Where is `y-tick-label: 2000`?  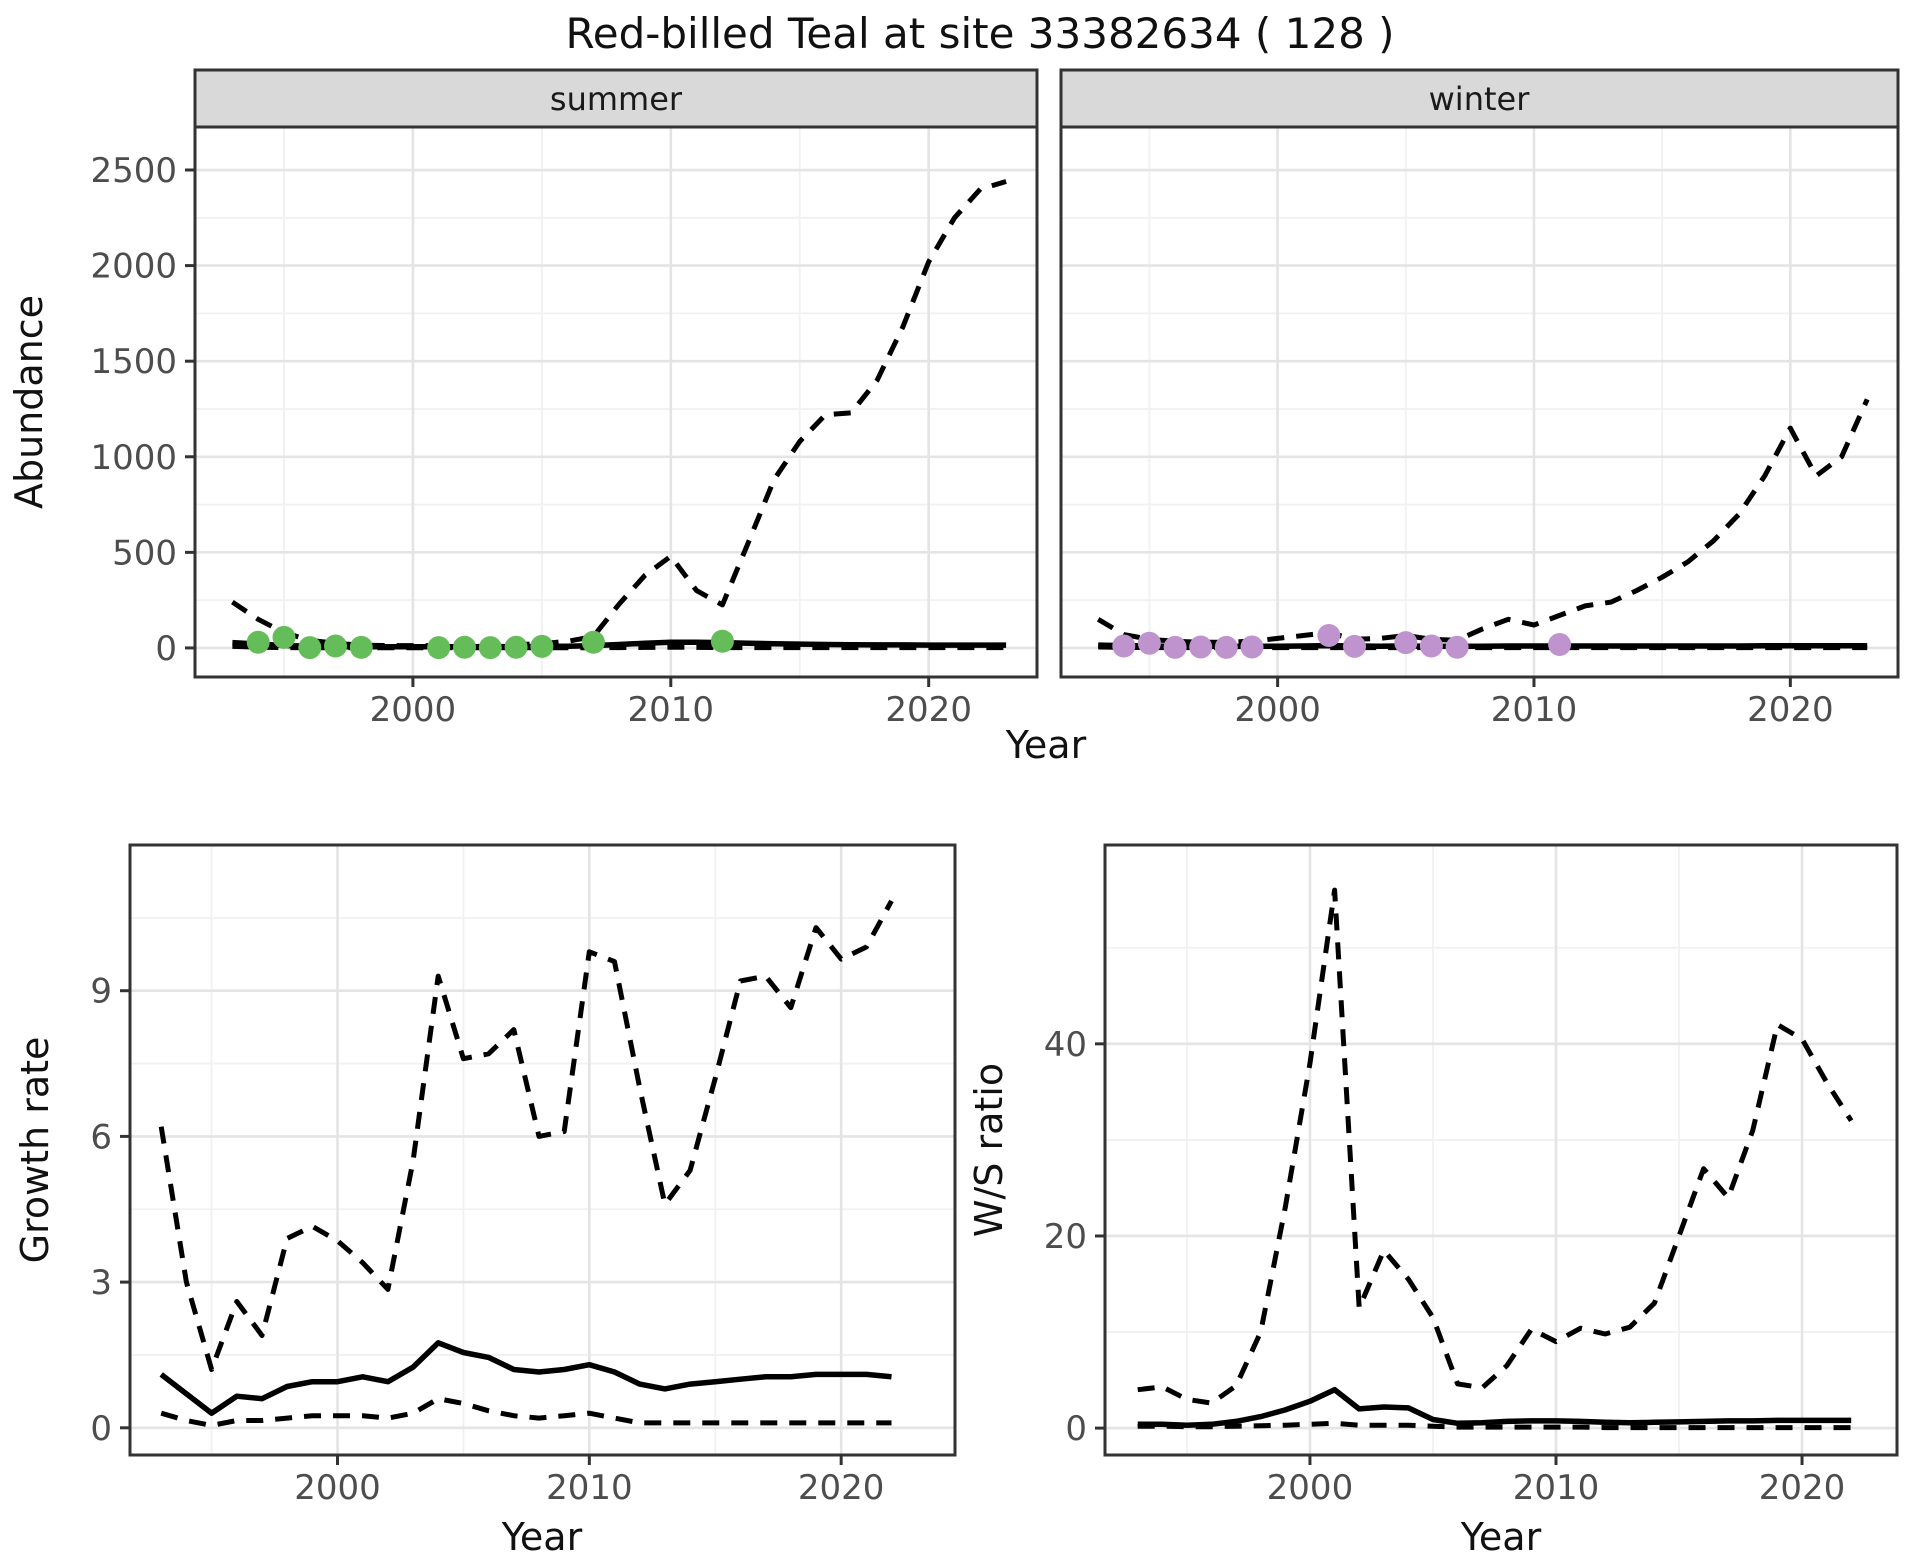
y-tick-label: 2000 is located at coordinates (133, 267).